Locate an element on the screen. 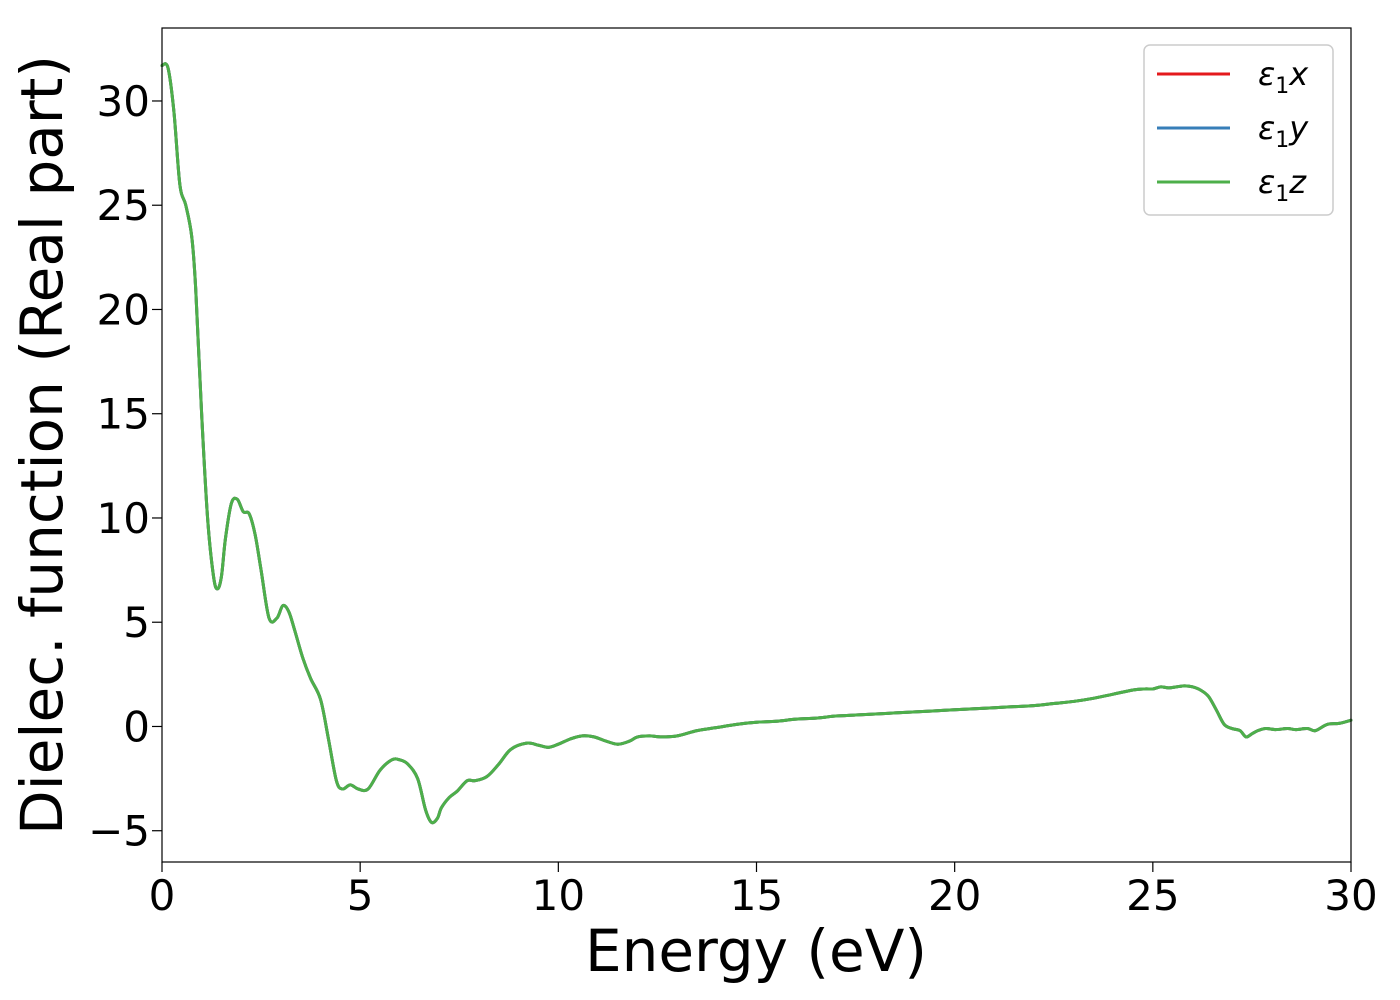  y-axis-title: Dielec. function (Real part) is located at coordinates (42, 445).